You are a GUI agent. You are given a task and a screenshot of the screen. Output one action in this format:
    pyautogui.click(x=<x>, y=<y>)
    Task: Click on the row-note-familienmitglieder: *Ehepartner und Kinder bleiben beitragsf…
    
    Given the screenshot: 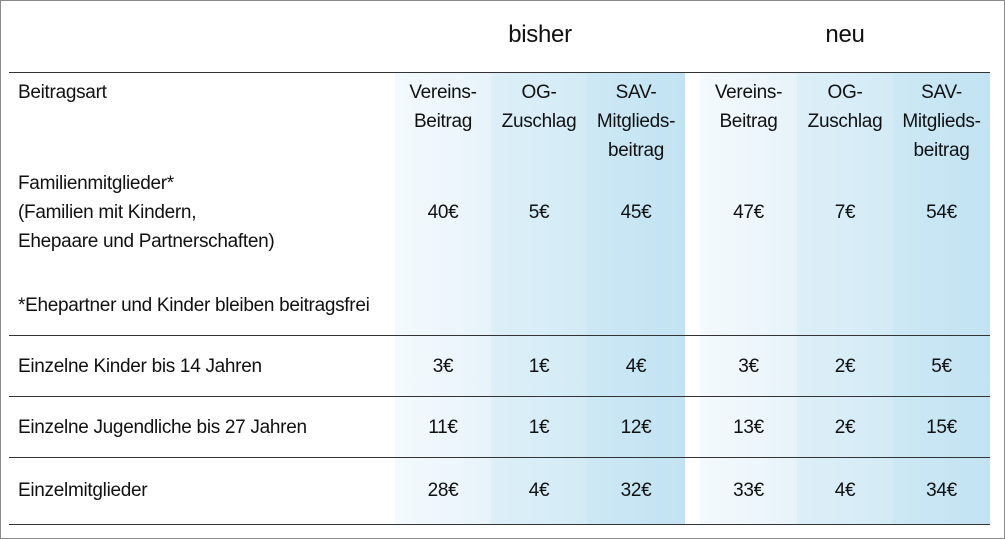 What is the action you would take?
    pyautogui.click(x=194, y=305)
    